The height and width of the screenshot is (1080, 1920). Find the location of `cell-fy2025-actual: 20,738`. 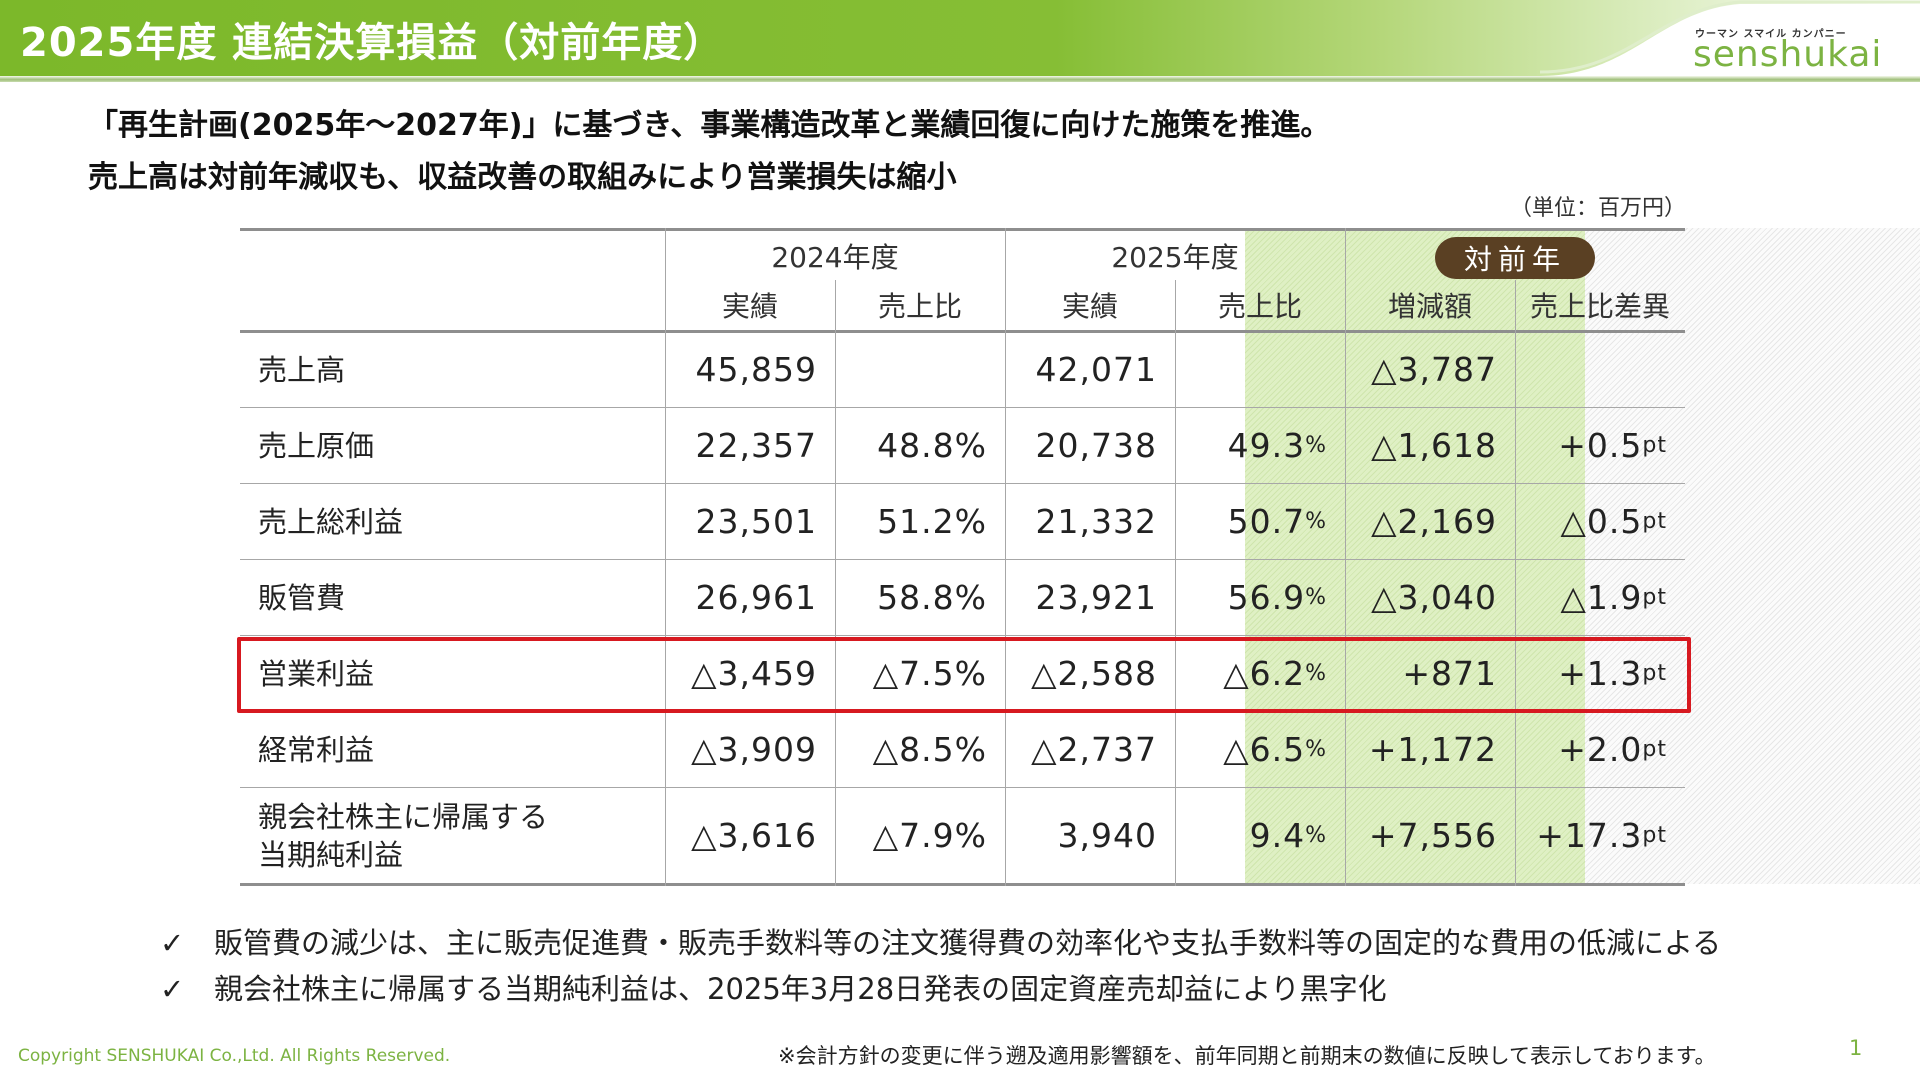

cell-fy2025-actual: 20,738 is located at coordinates (1096, 445).